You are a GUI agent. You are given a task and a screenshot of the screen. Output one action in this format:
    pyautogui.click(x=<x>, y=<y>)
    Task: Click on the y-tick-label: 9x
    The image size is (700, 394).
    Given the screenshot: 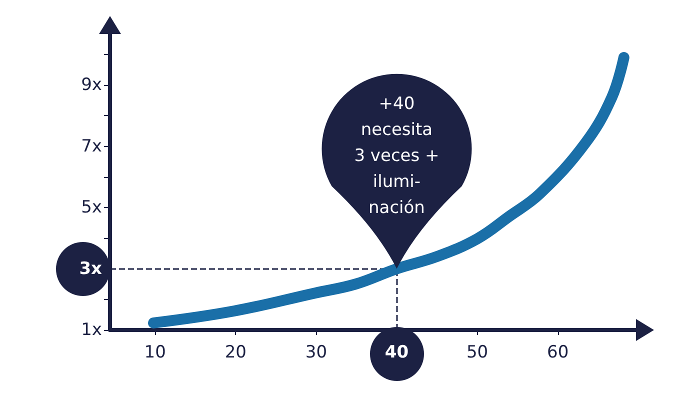 What is the action you would take?
    pyautogui.click(x=91, y=85)
    